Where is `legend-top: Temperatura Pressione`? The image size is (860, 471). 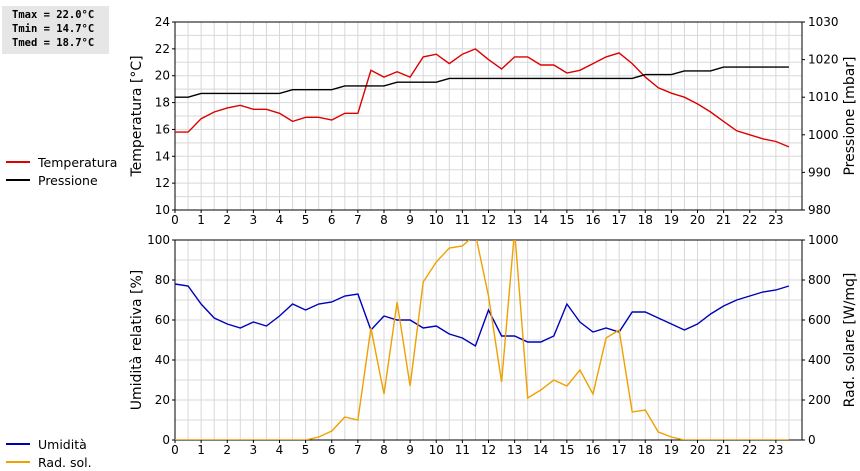
legend-top: Temperatura Pressione is located at coordinates (61, 171).